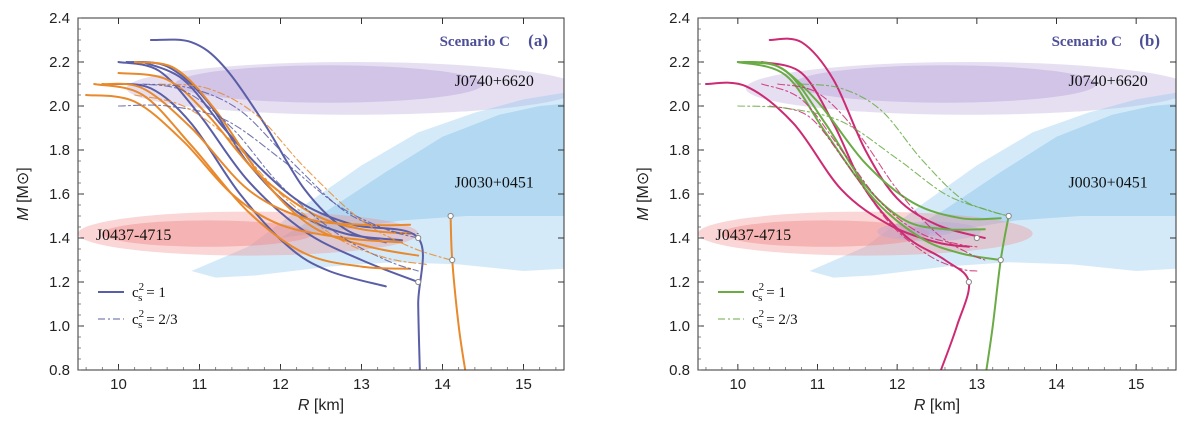  Describe the element at coordinates (1149, 40) in the screenshot. I see `panel-tag: (b)` at that location.